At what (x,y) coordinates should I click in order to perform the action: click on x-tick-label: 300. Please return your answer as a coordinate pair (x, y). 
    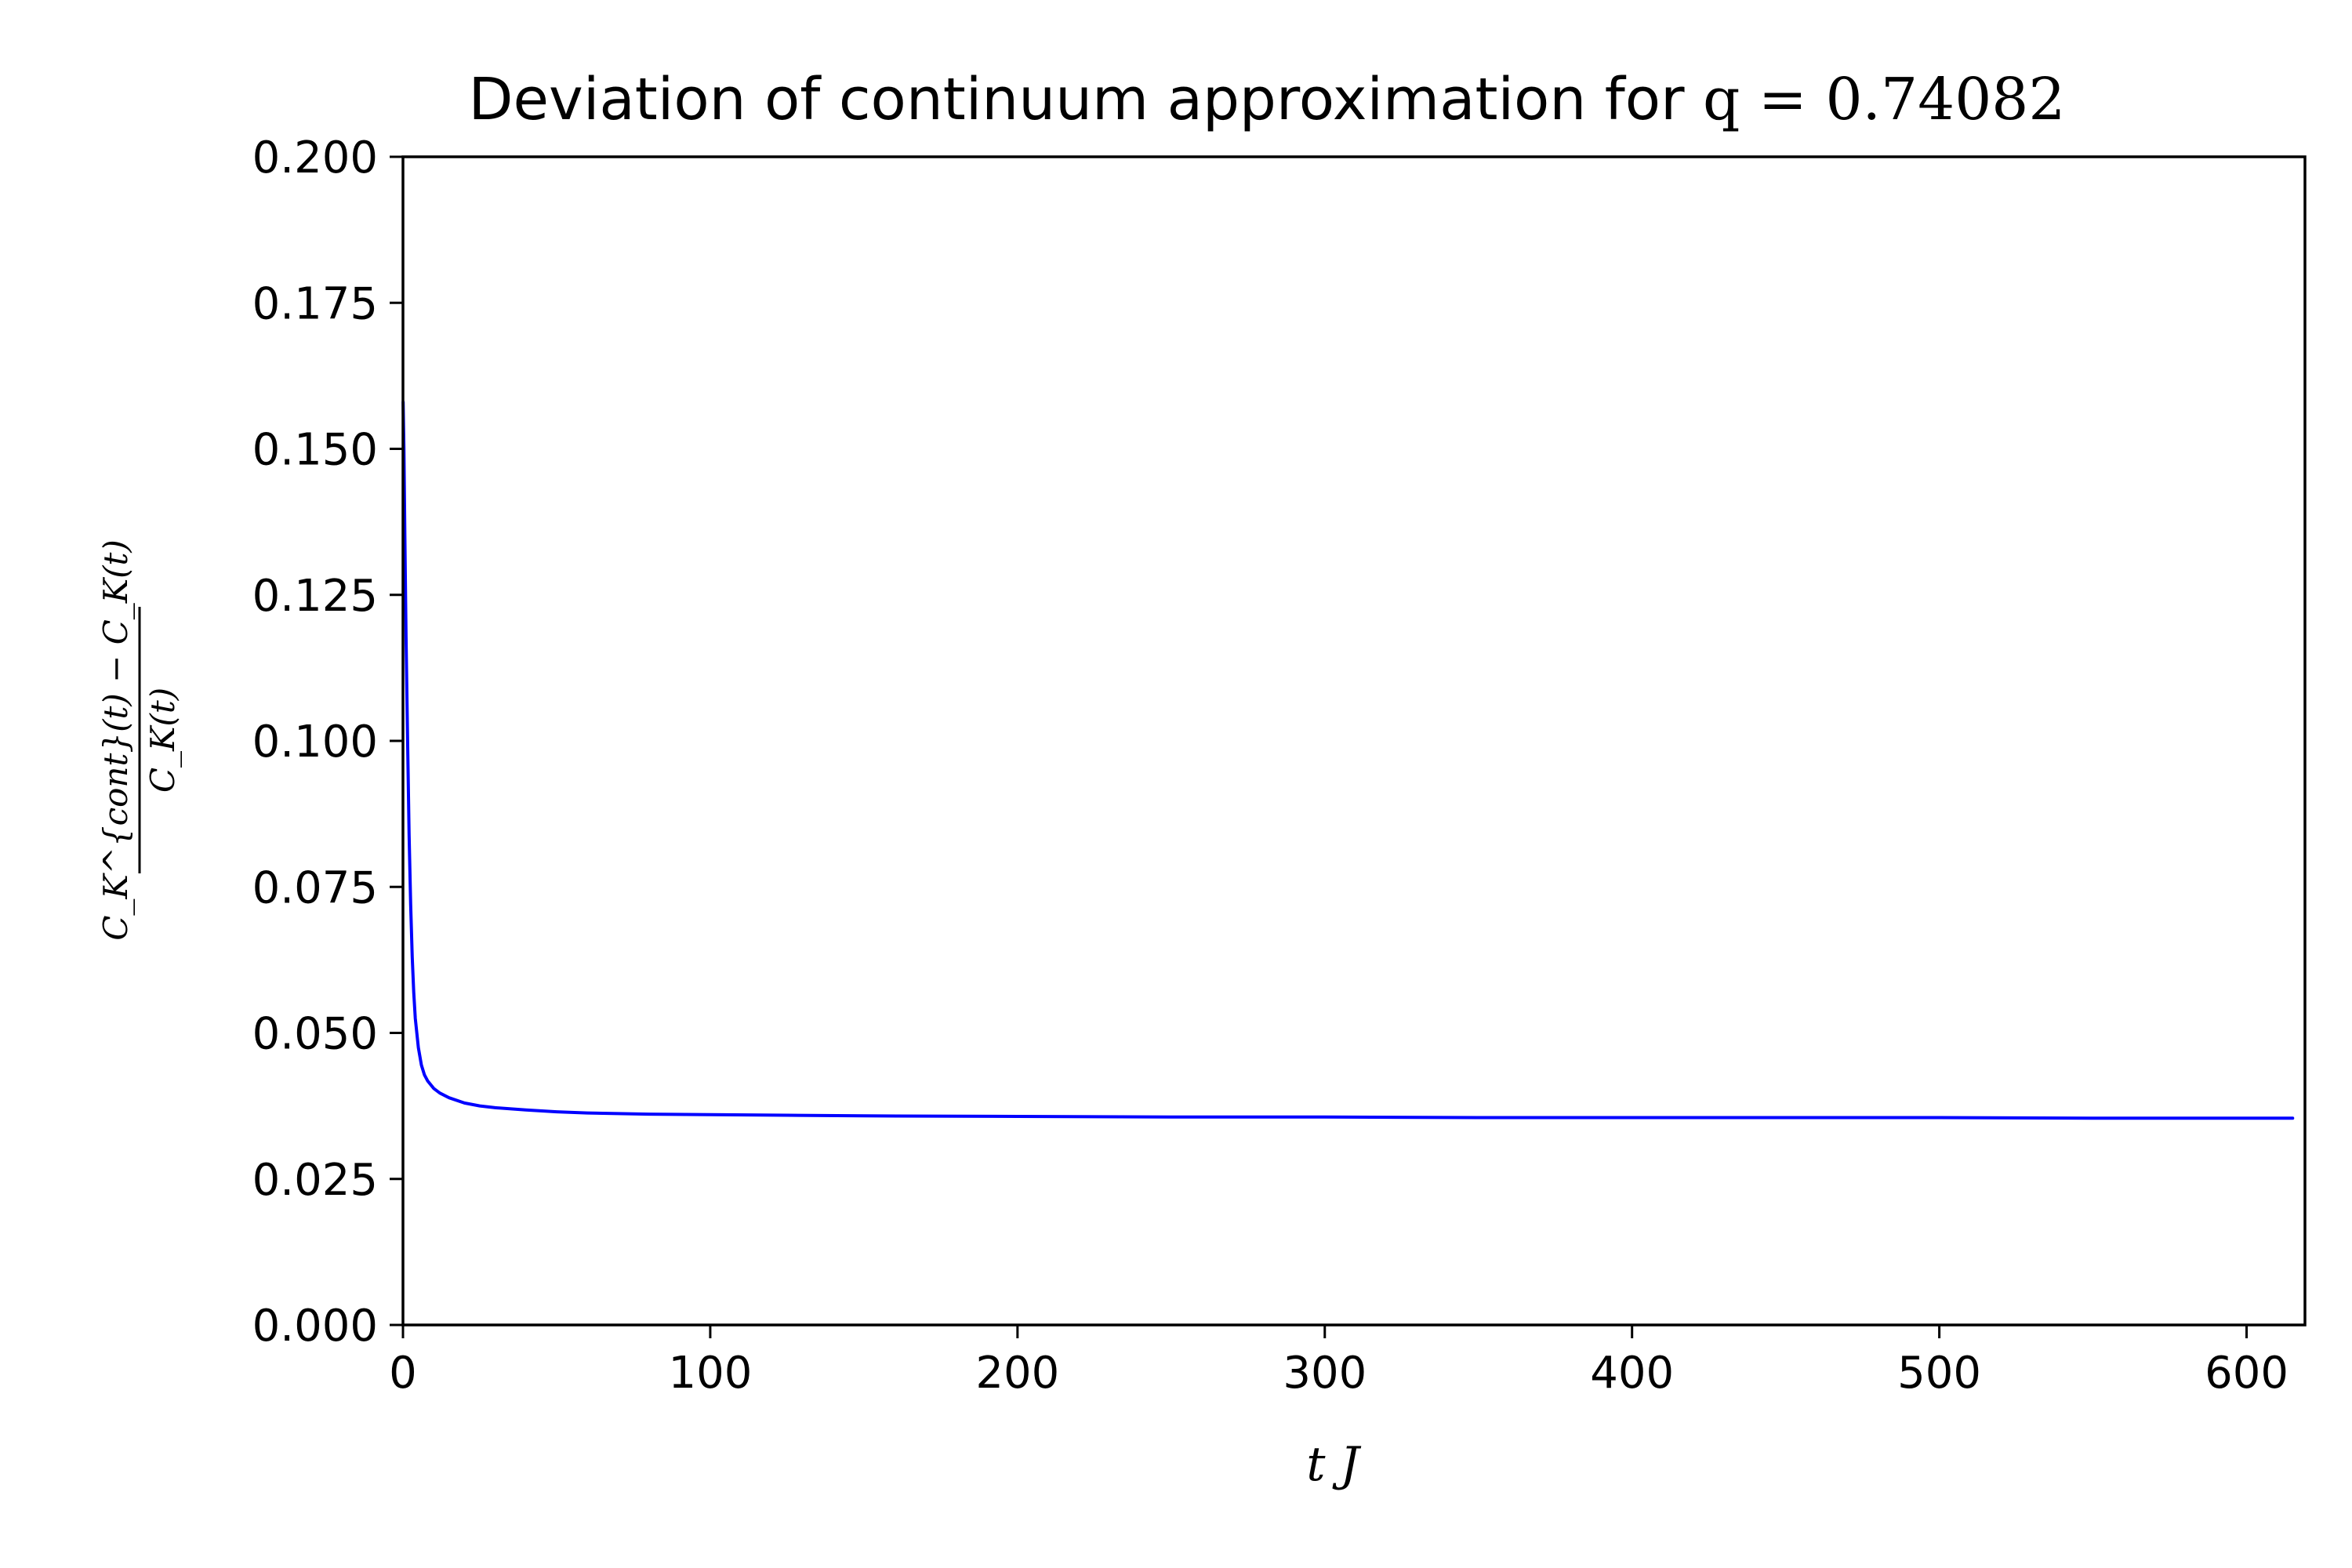
    Looking at the image, I should click on (1325, 1373).